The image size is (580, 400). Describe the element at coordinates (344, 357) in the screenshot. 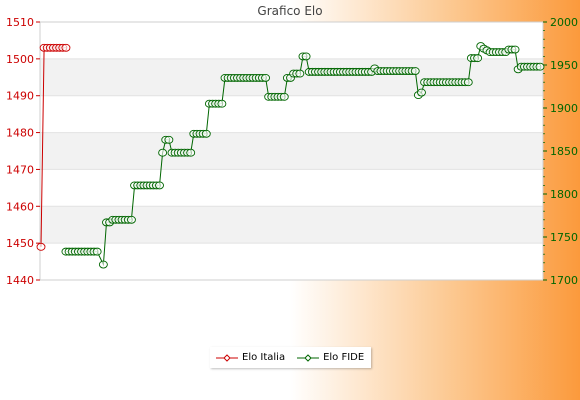

I see `legend-label-elo-fide: Elo FIDE` at that location.